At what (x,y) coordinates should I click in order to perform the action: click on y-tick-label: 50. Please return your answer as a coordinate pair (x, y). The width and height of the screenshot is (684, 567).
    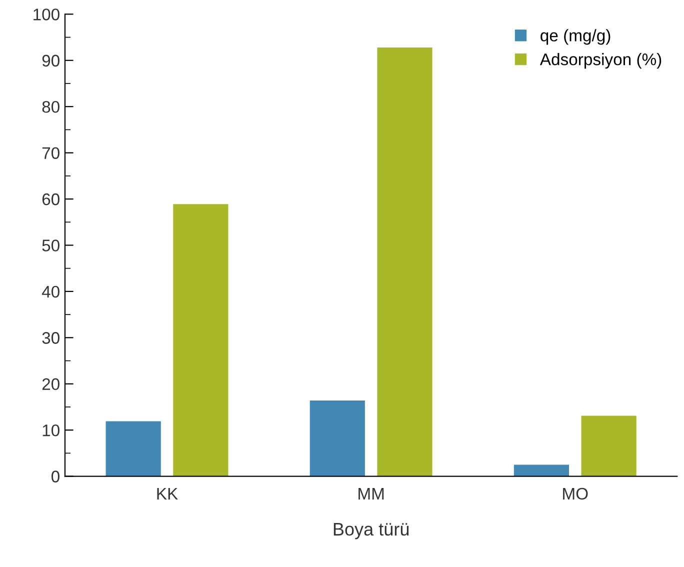
    Looking at the image, I should click on (51, 246).